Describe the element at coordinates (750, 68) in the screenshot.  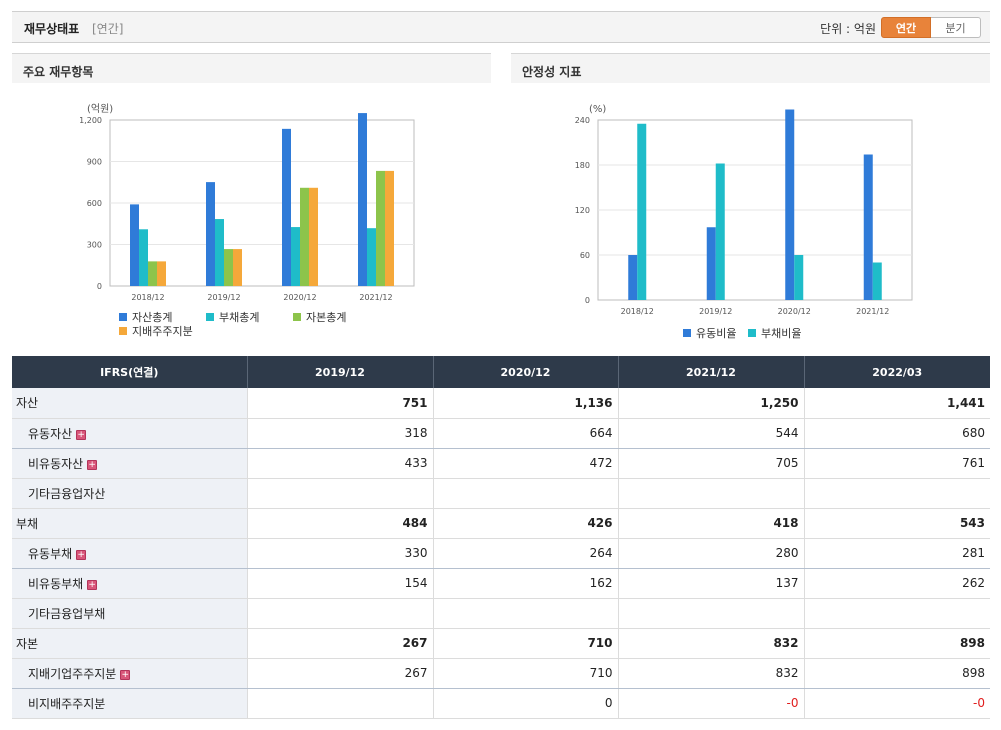
I see `stability-title: 안정성 지표` at that location.